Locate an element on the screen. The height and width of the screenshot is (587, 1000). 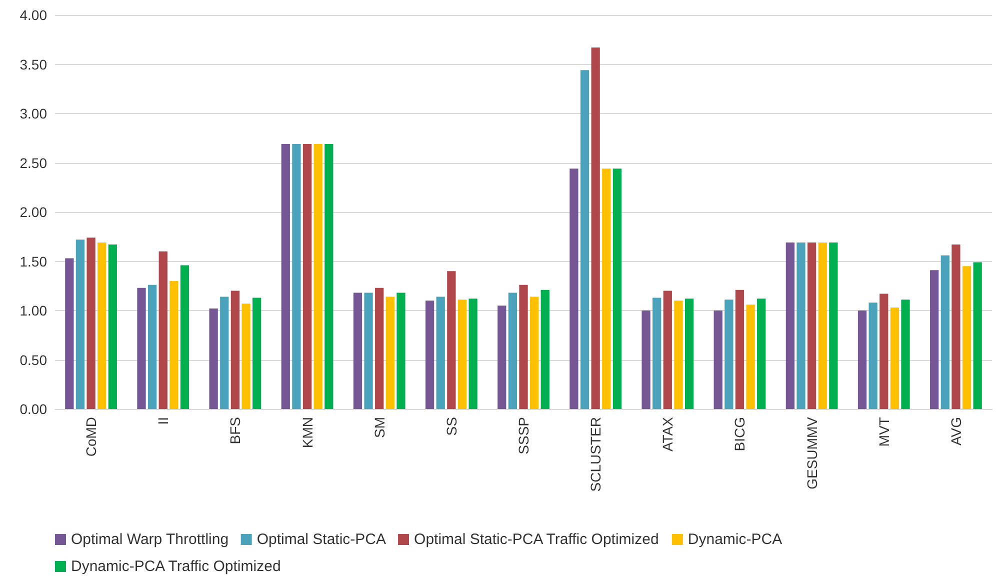
x-tick-label: KMN is located at coordinates (307, 432).